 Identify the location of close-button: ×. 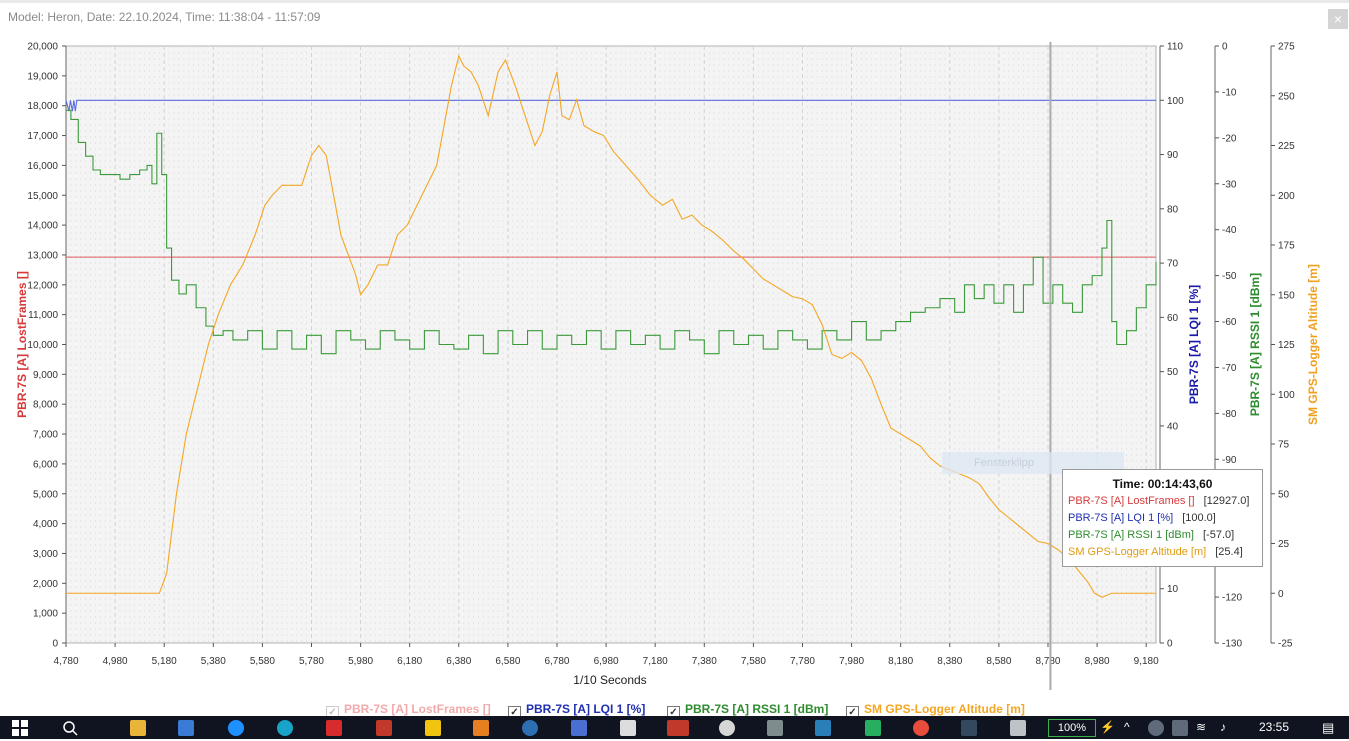
(1338, 19).